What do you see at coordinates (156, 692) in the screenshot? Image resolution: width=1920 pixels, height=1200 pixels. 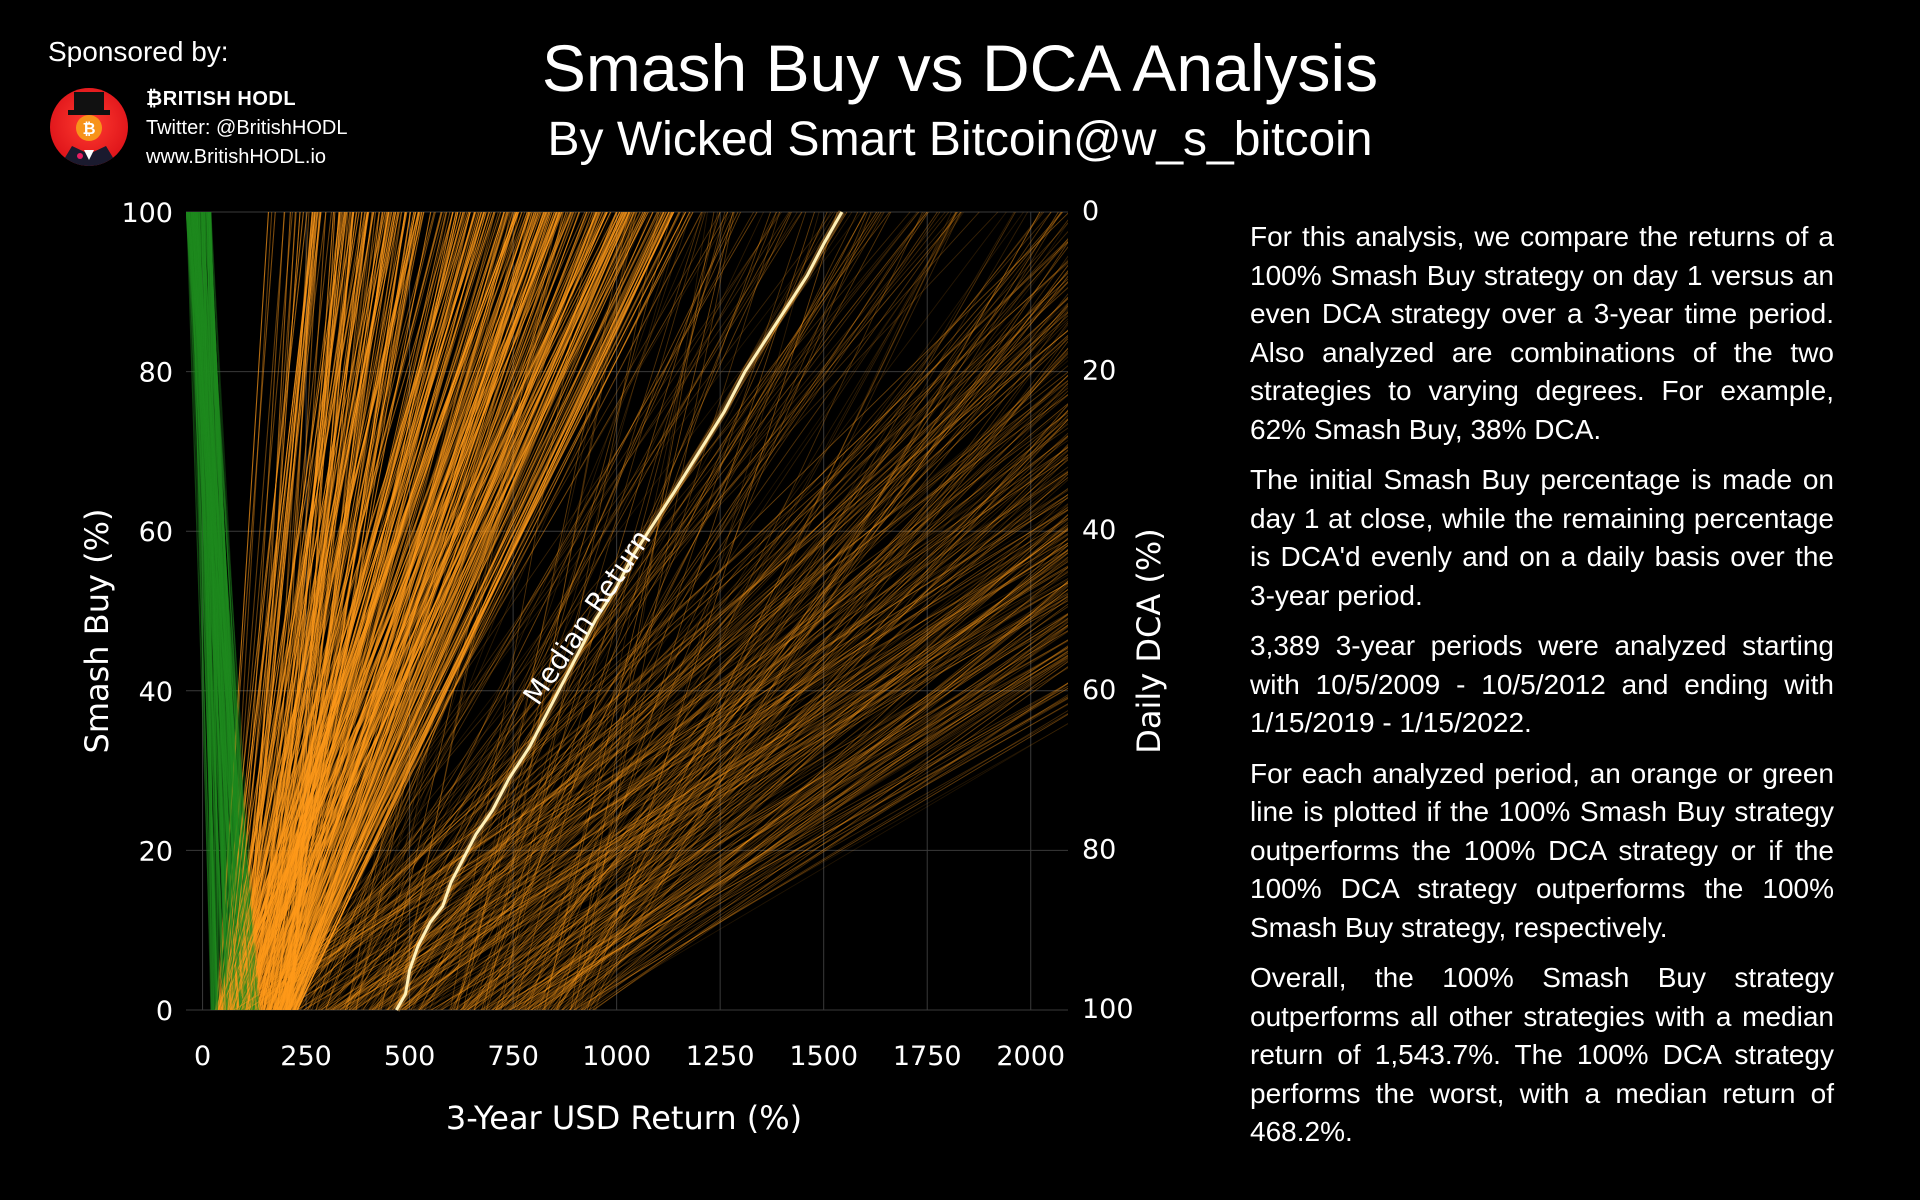 I see `y-tick-label: 40` at bounding box center [156, 692].